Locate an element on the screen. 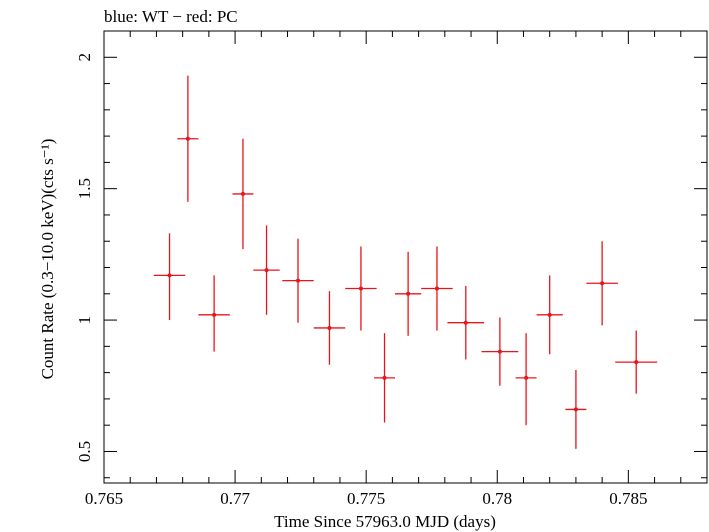  chart-title: blue: WT − red: PC is located at coordinates (171, 16).